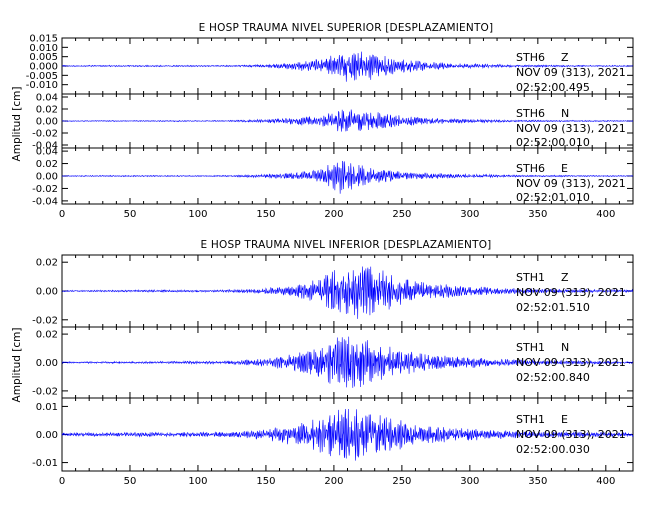 This screenshot has width=650, height=505. What do you see at coordinates (542, 168) in the screenshot?
I see `station-label: STH6 E` at bounding box center [542, 168].